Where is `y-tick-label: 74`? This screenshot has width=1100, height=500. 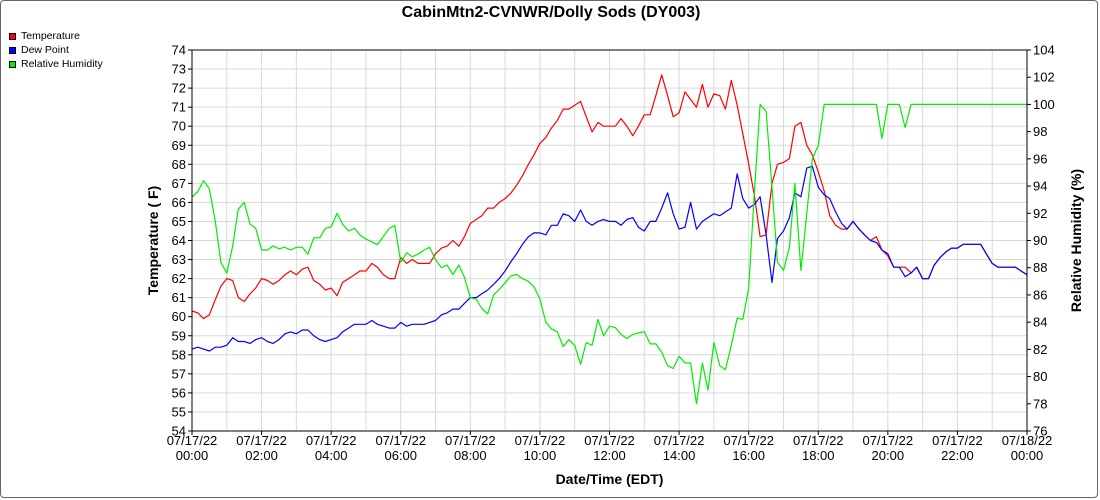
y-tick-label: 74 is located at coordinates (179, 50).